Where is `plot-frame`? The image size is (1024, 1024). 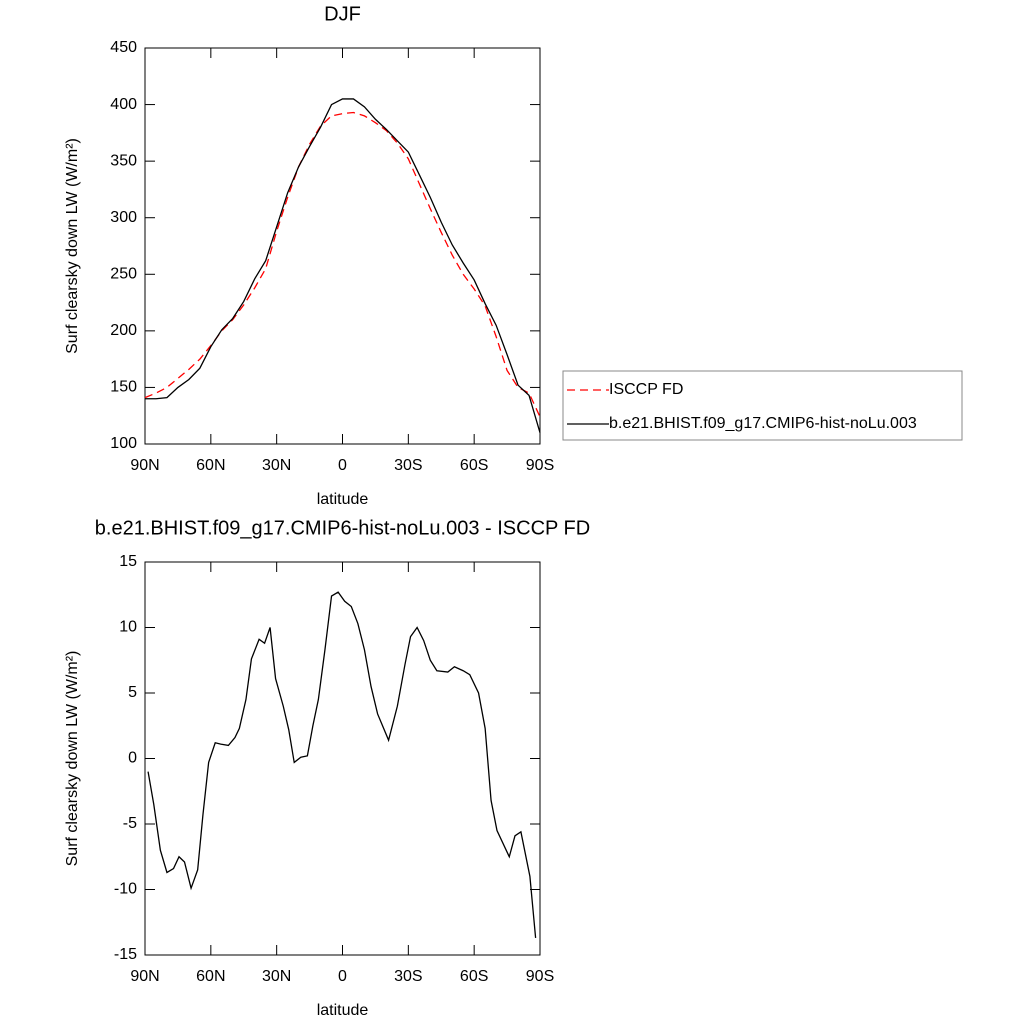
plot-frame is located at coordinates (342, 758).